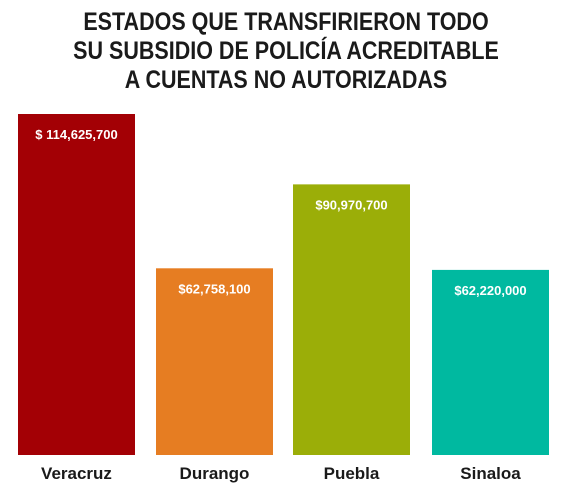 This screenshot has height=500, width=572. Describe the element at coordinates (215, 473) in the screenshot. I see `category-label-durango: Durango` at that location.